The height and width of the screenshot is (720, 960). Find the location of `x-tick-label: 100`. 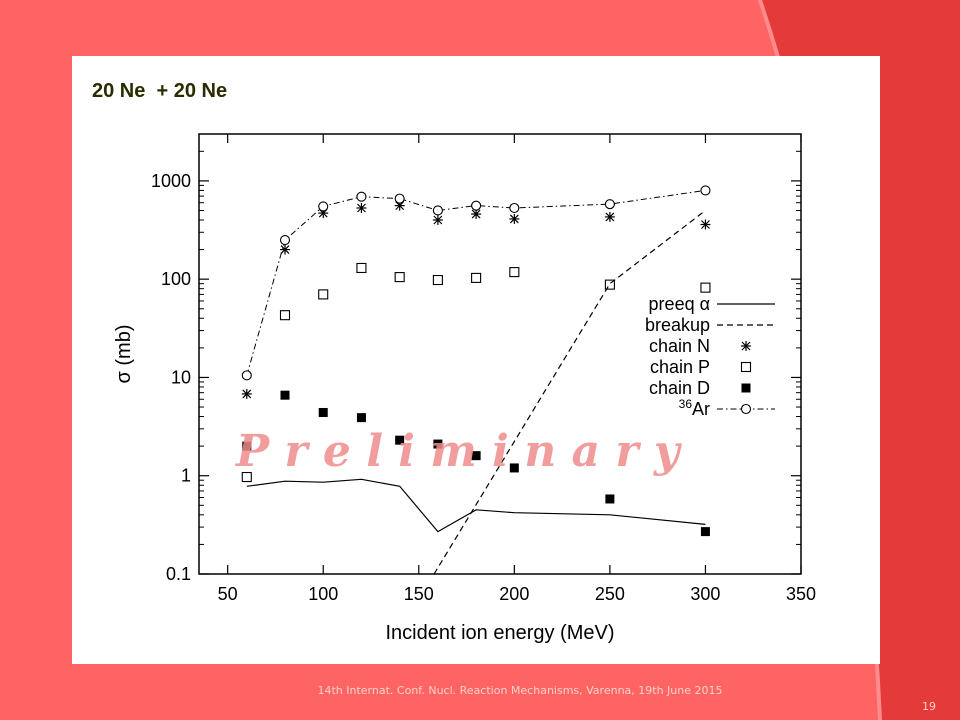

x-tick-label: 100 is located at coordinates (323, 594).